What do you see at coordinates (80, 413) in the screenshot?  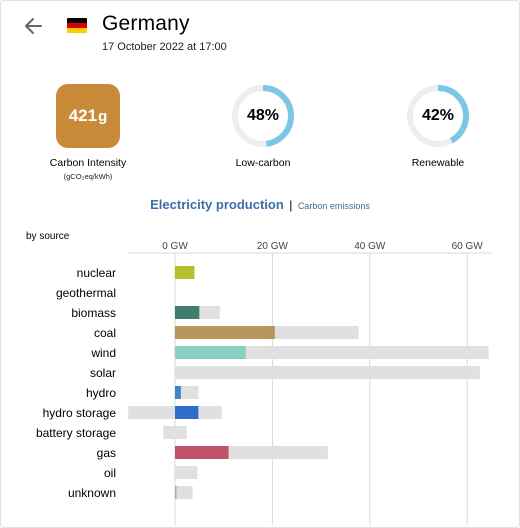 I see `source-label: hydro storage` at bounding box center [80, 413].